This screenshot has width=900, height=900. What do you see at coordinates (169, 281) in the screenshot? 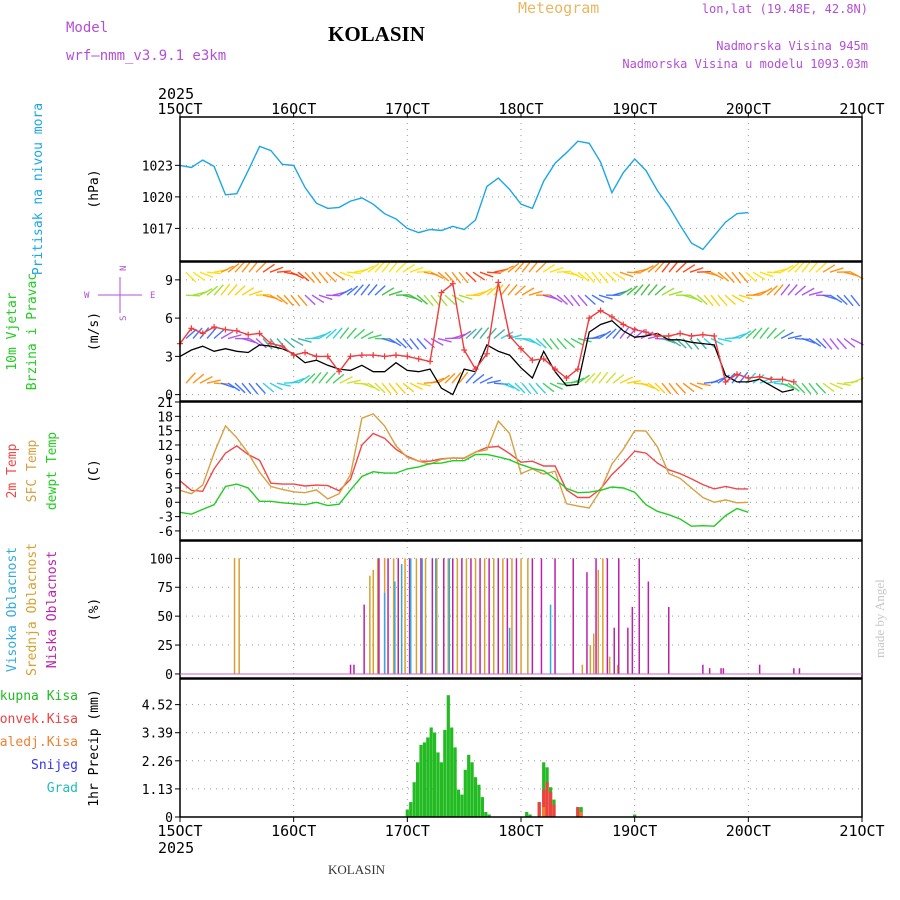
I see `y-tick-label: 9` at bounding box center [169, 281].